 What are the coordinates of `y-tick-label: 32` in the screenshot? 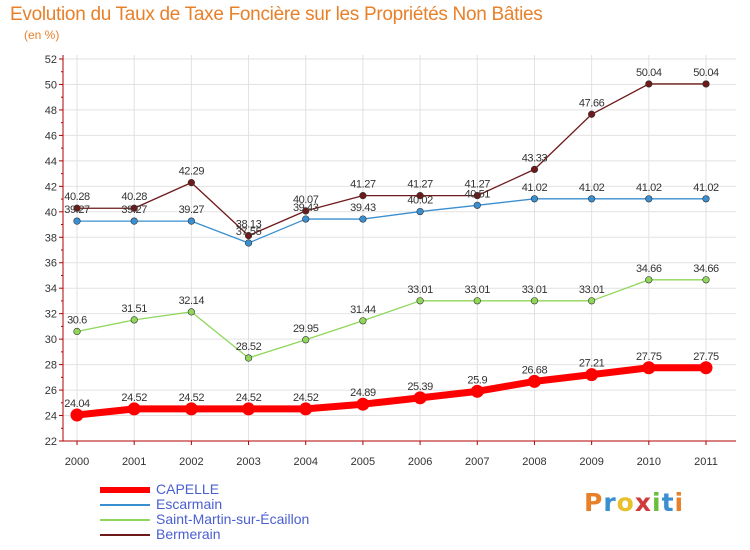 It's located at (51, 315).